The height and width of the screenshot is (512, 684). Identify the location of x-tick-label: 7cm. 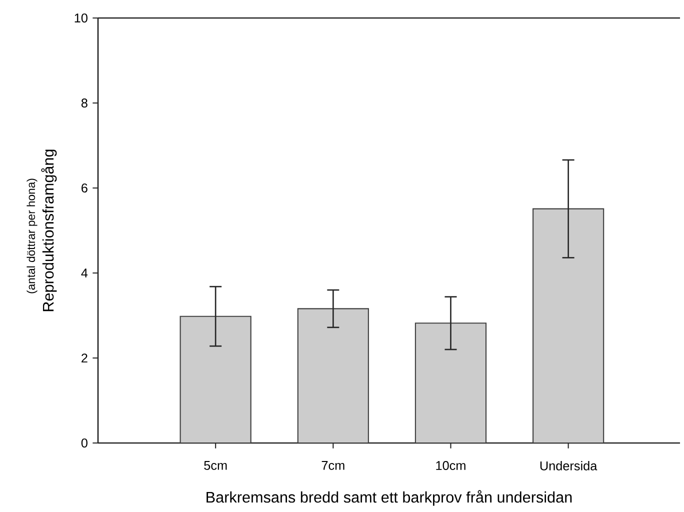
(333, 465).